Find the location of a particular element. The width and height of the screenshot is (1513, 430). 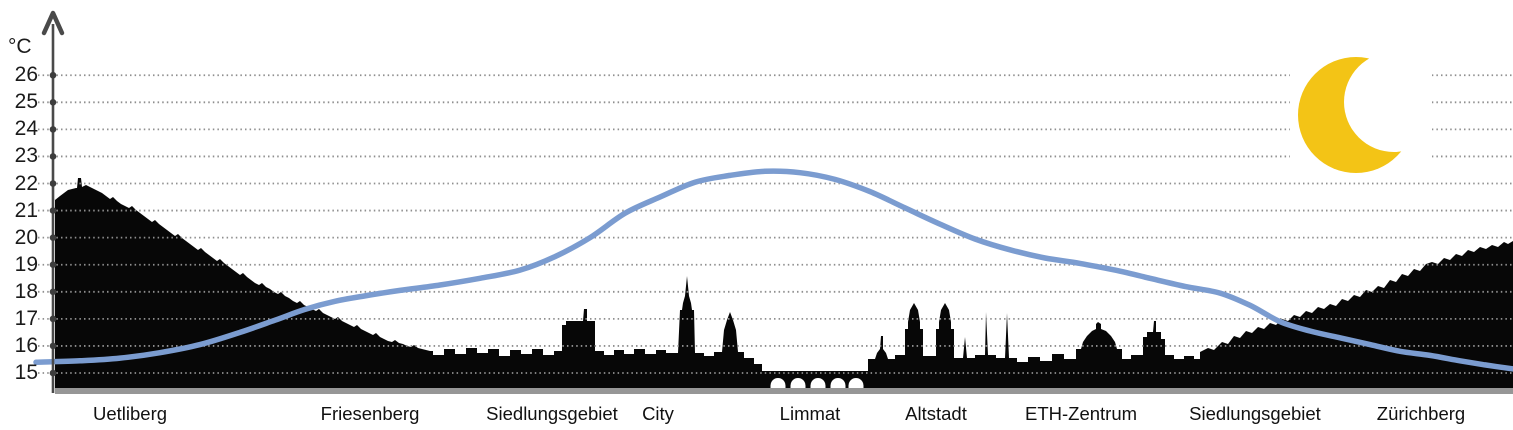

y-tick-label: 23 is located at coordinates (26, 156).